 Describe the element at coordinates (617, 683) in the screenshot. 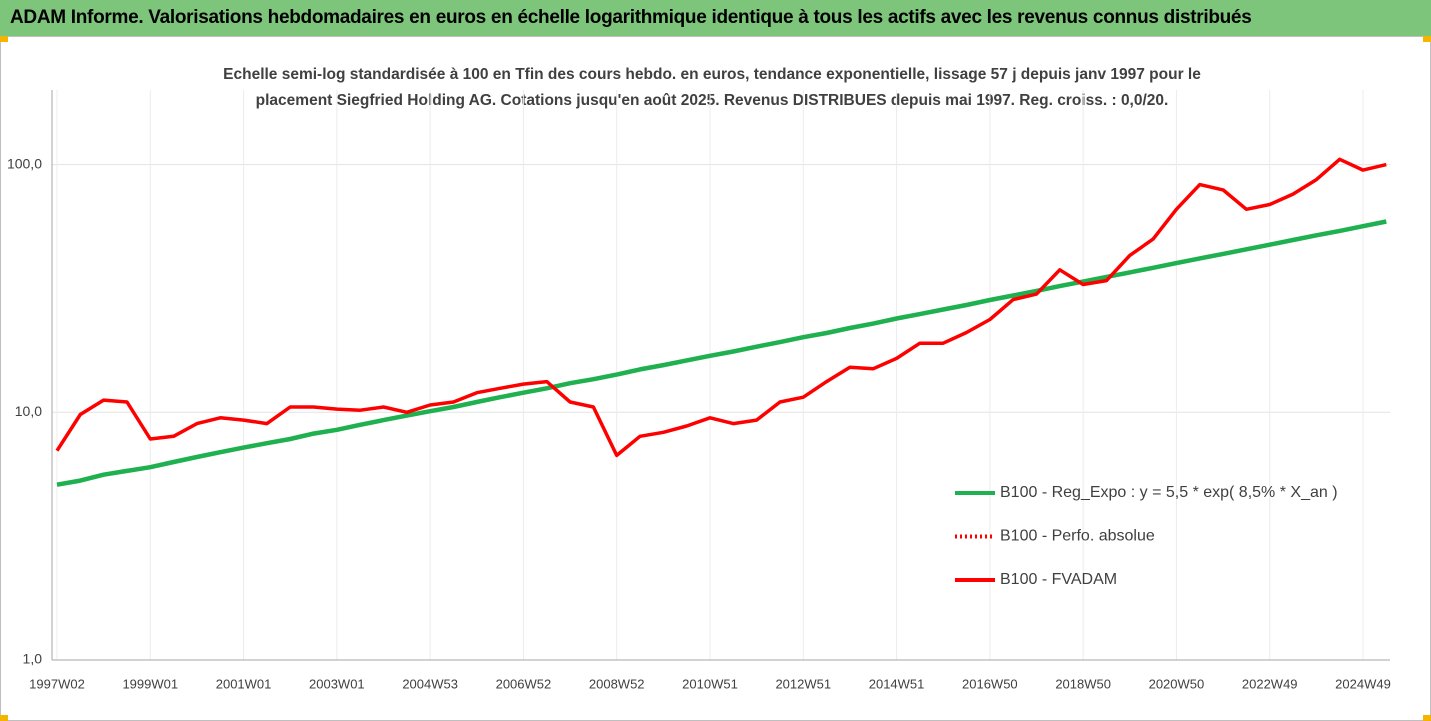

I see `x-tick-label: 2008W52` at that location.